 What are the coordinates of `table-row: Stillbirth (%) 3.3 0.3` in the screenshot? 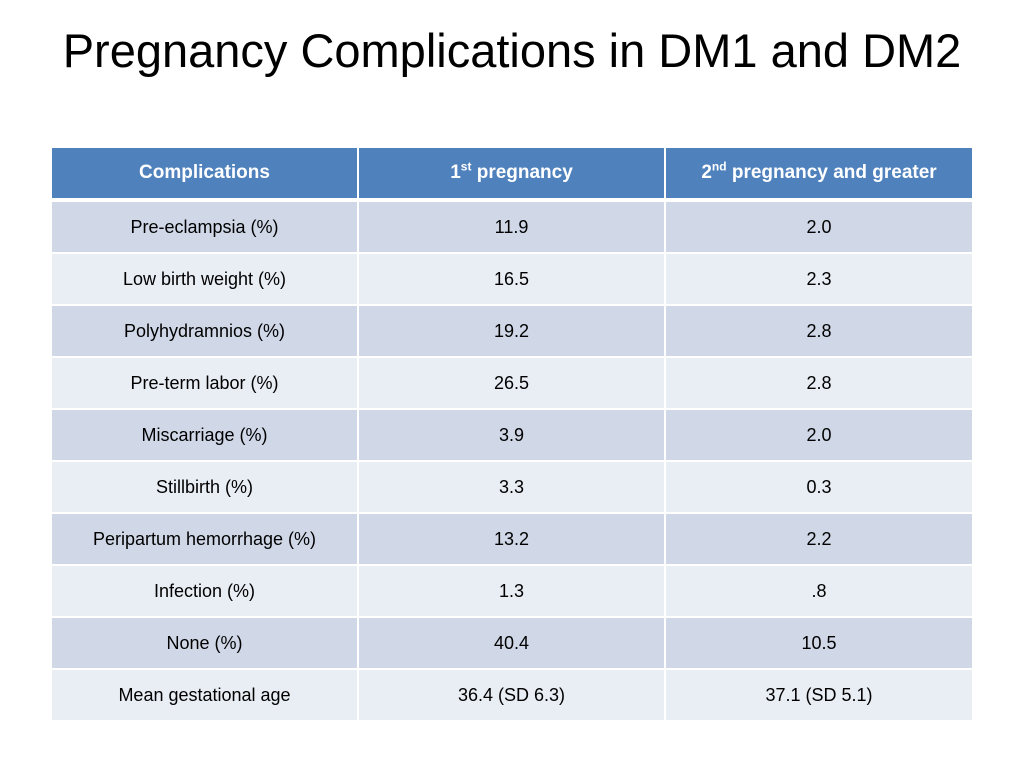 It's located at (512, 488).